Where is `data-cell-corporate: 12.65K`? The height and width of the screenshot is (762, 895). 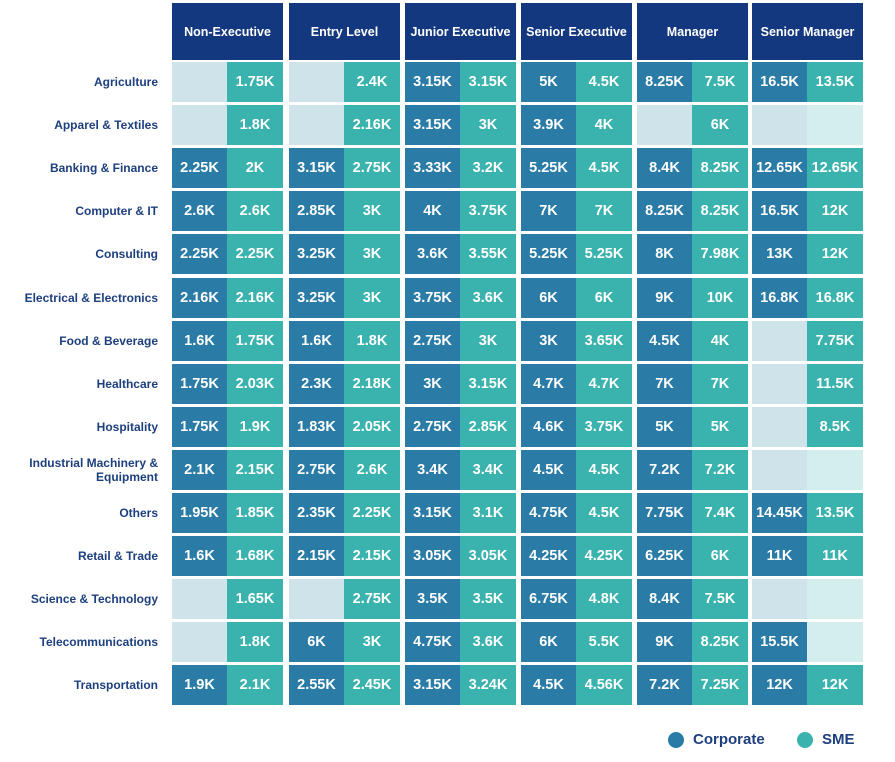 data-cell-corporate: 12.65K is located at coordinates (779, 168).